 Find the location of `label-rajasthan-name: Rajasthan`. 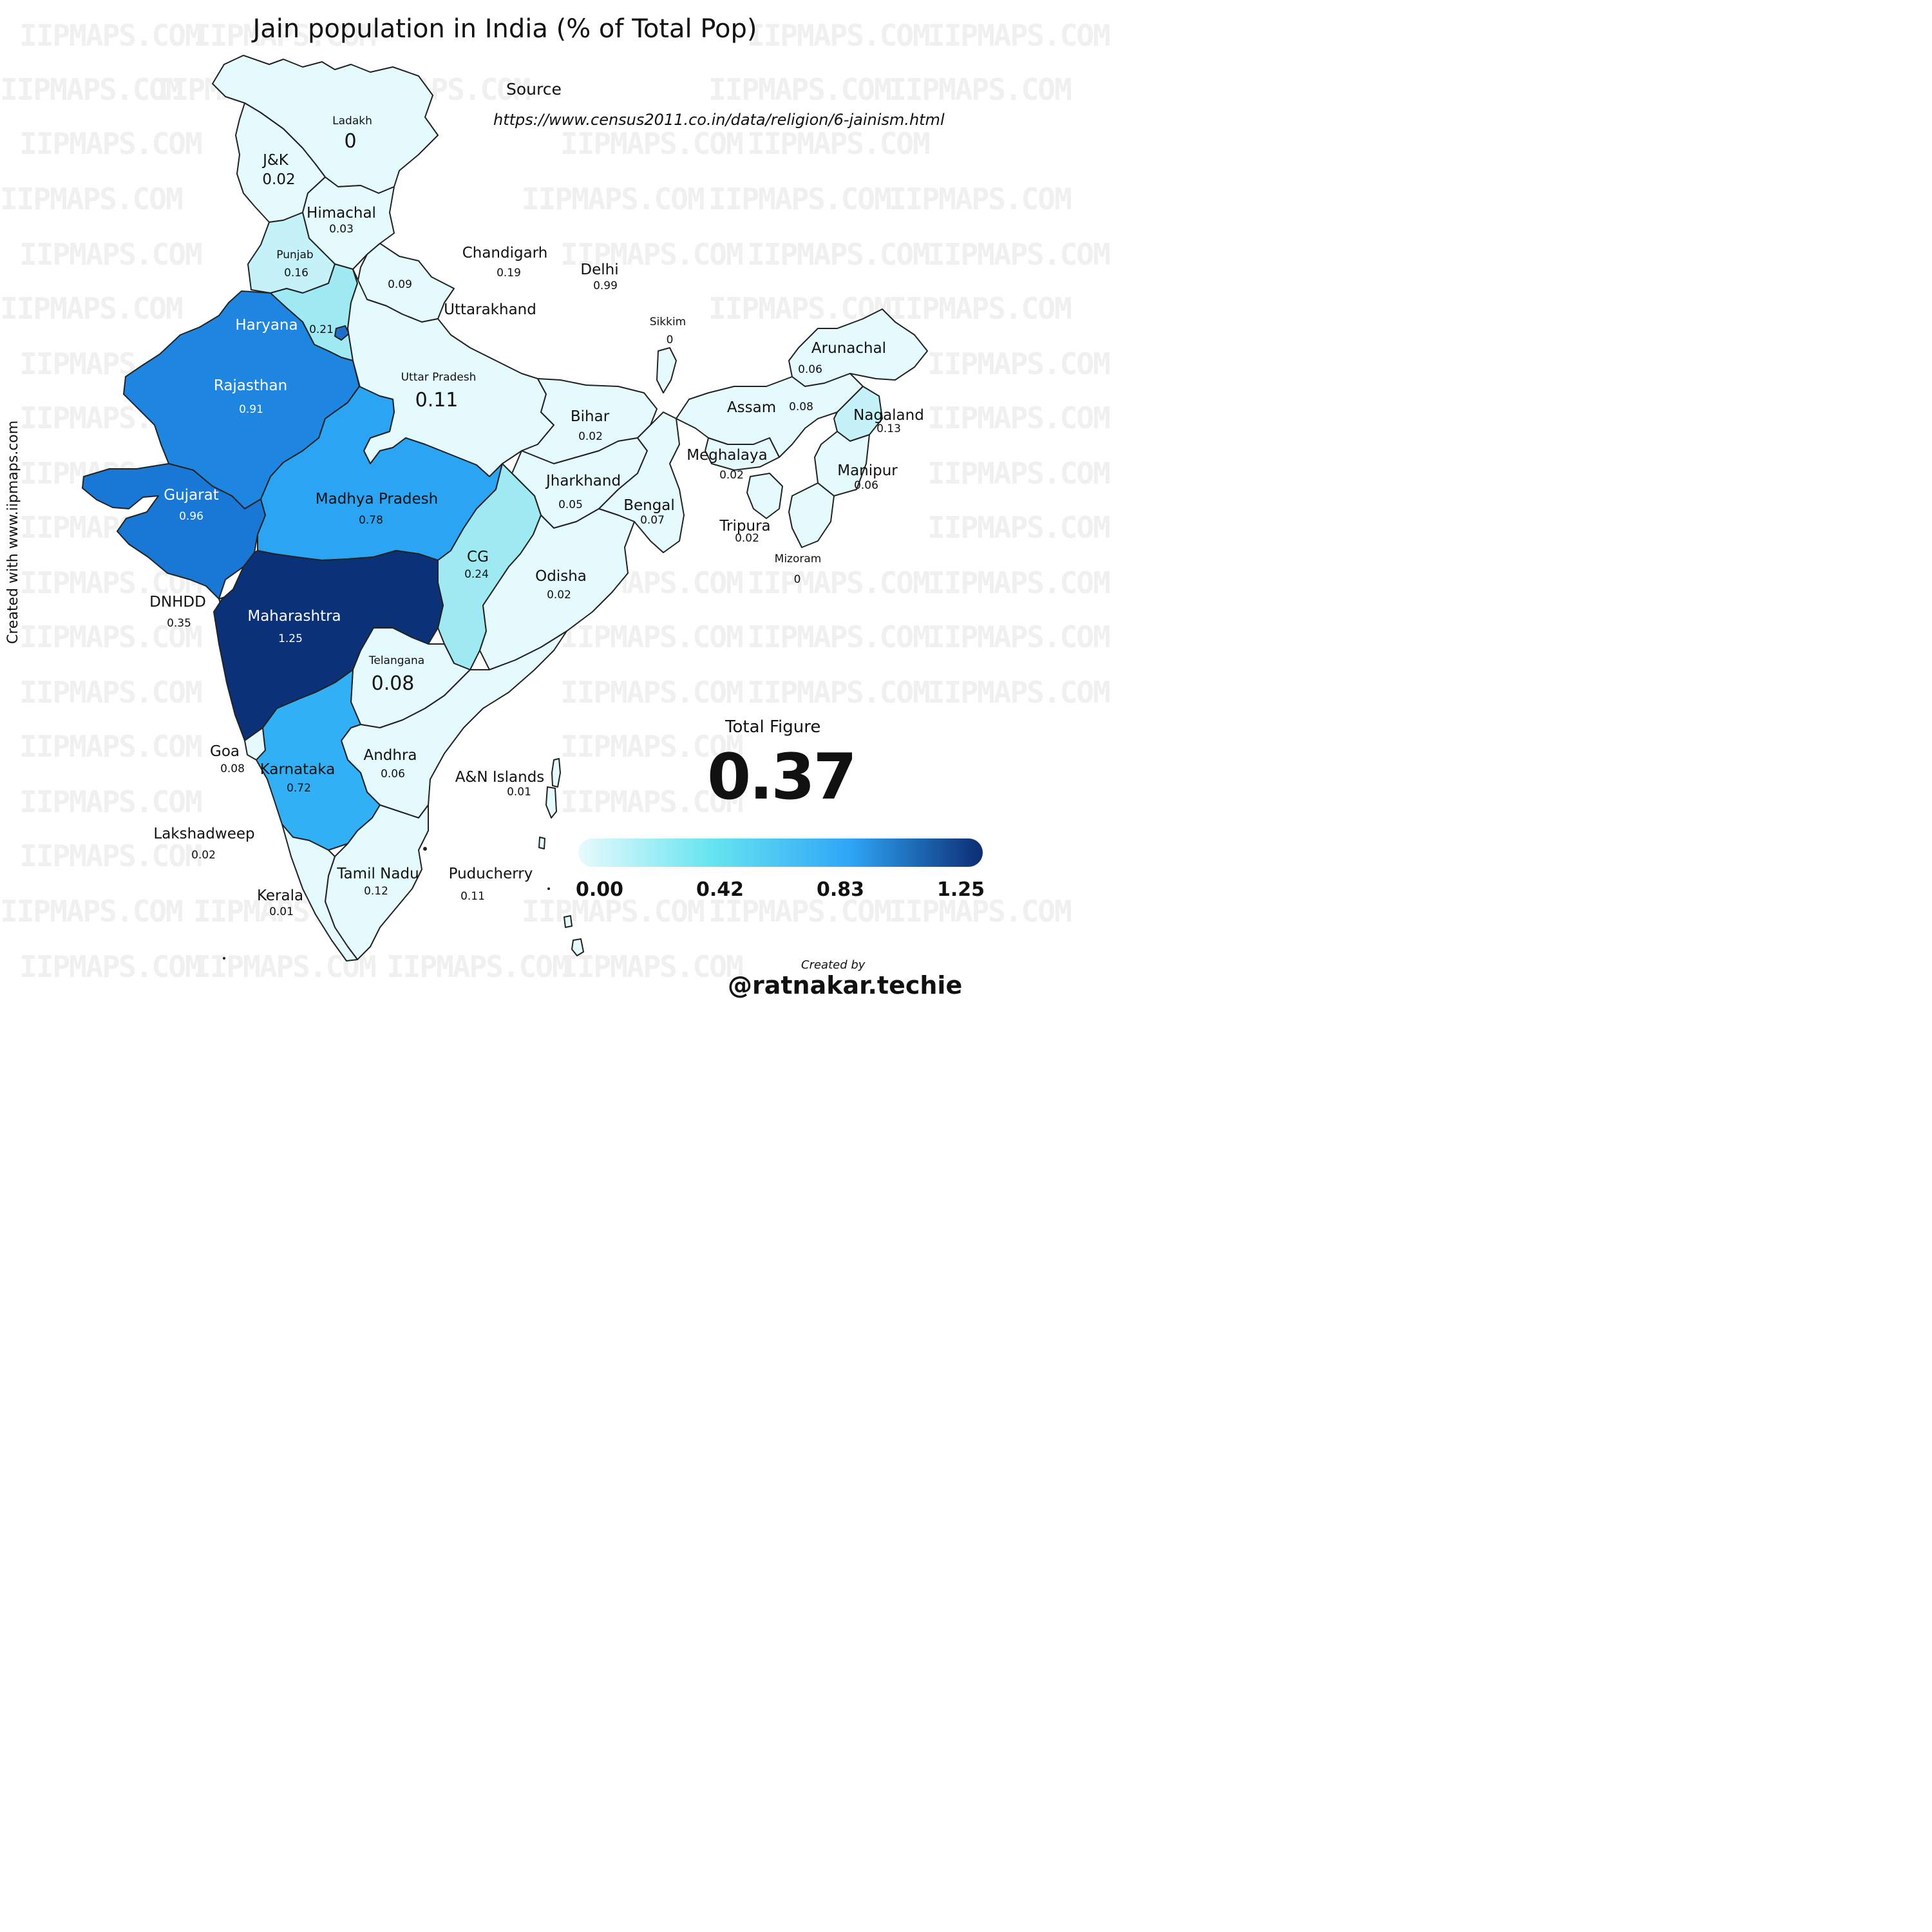

label-rajasthan-name: Rajasthan is located at coordinates (250, 385).